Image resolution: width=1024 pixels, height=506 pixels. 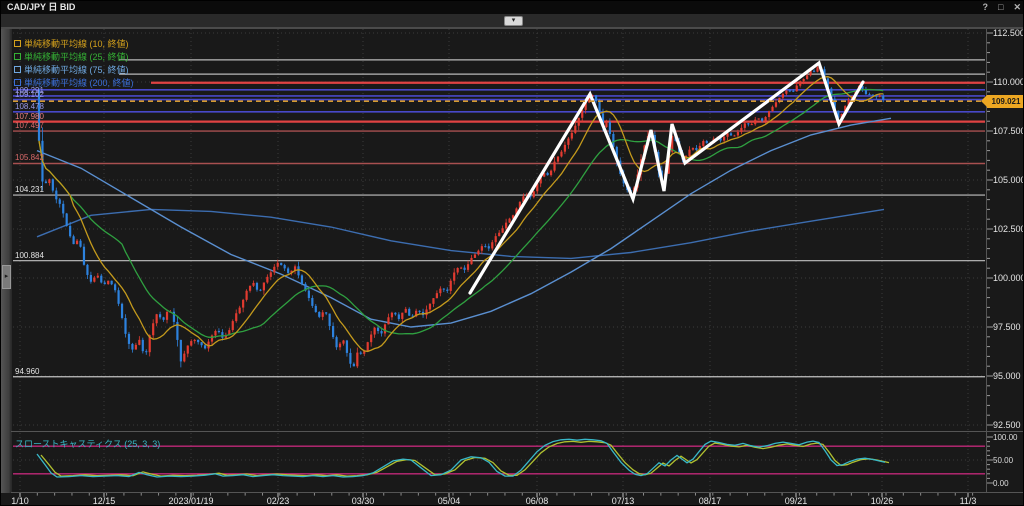 I want to click on price-line-label: 107.497, so click(x=29, y=126).